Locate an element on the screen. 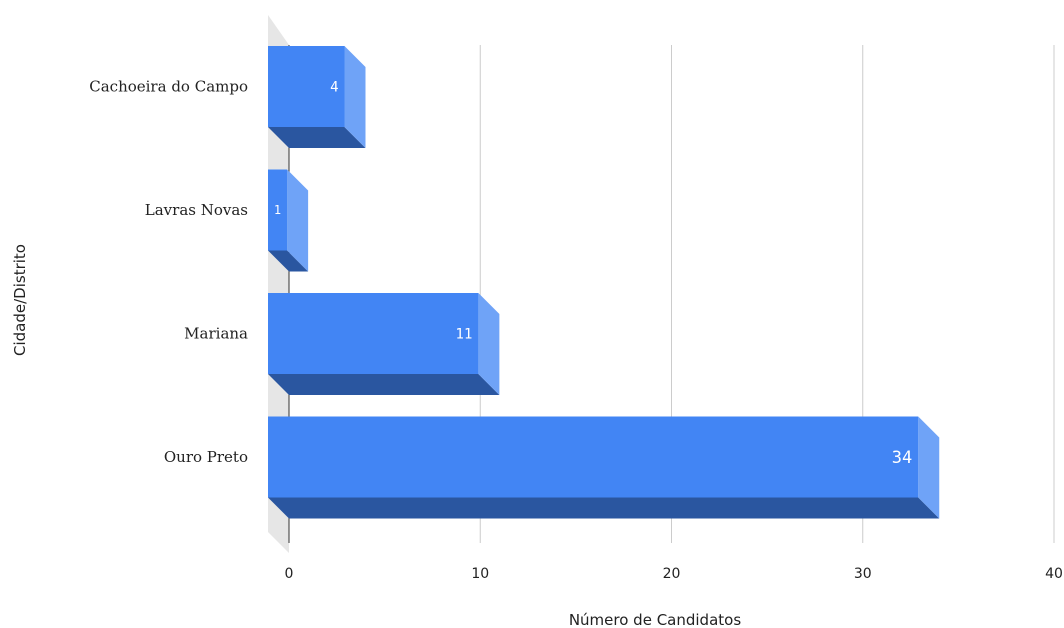 The height and width of the screenshot is (628, 1064). data-label: 1 is located at coordinates (277, 210).